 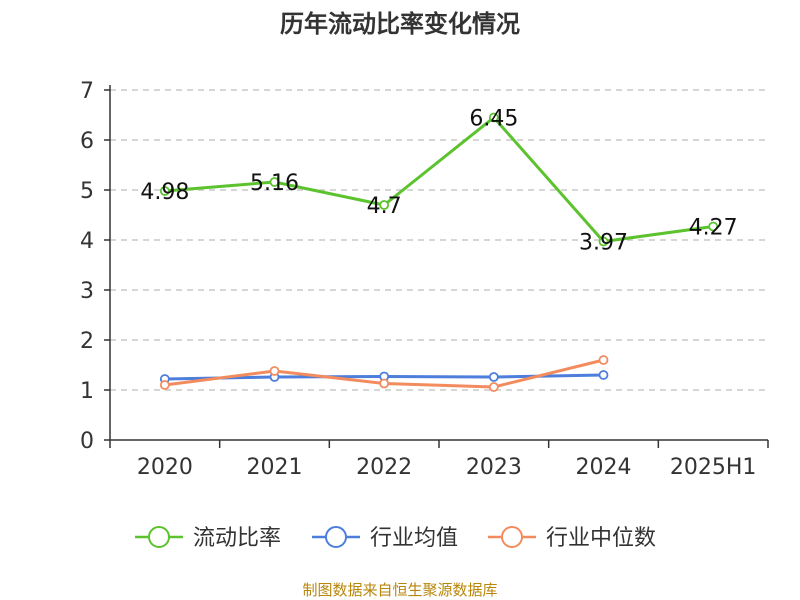 What do you see at coordinates (165, 467) in the screenshot?
I see `x-tick-label: 2020` at bounding box center [165, 467].